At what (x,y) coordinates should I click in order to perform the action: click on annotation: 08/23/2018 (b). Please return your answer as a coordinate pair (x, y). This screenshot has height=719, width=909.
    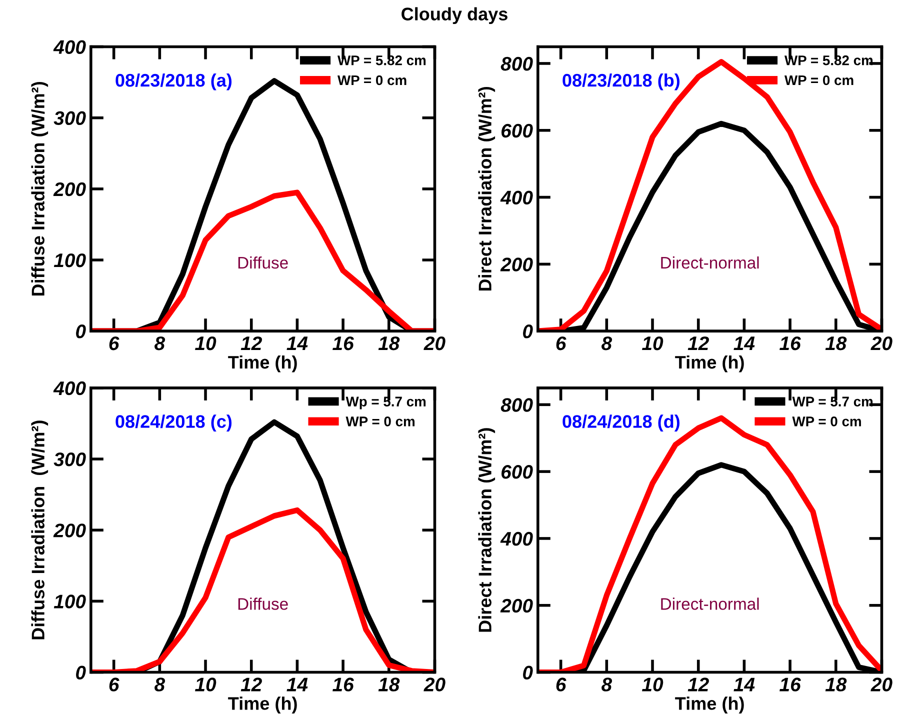
    Looking at the image, I should click on (621, 81).